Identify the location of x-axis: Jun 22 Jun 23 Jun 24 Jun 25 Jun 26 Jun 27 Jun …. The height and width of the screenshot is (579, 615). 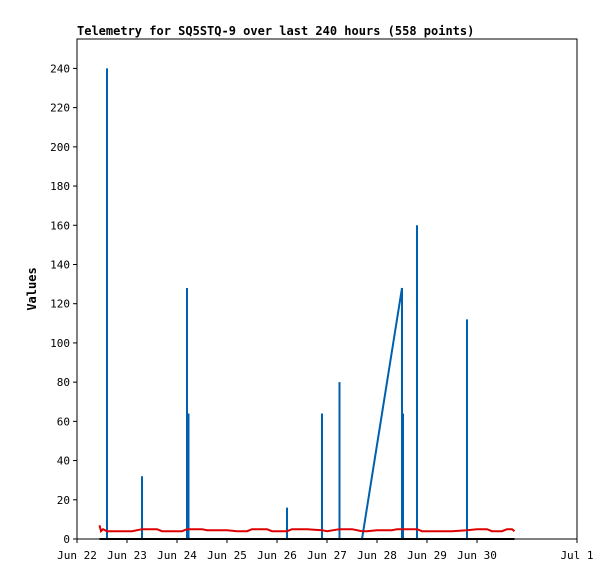
(325, 550).